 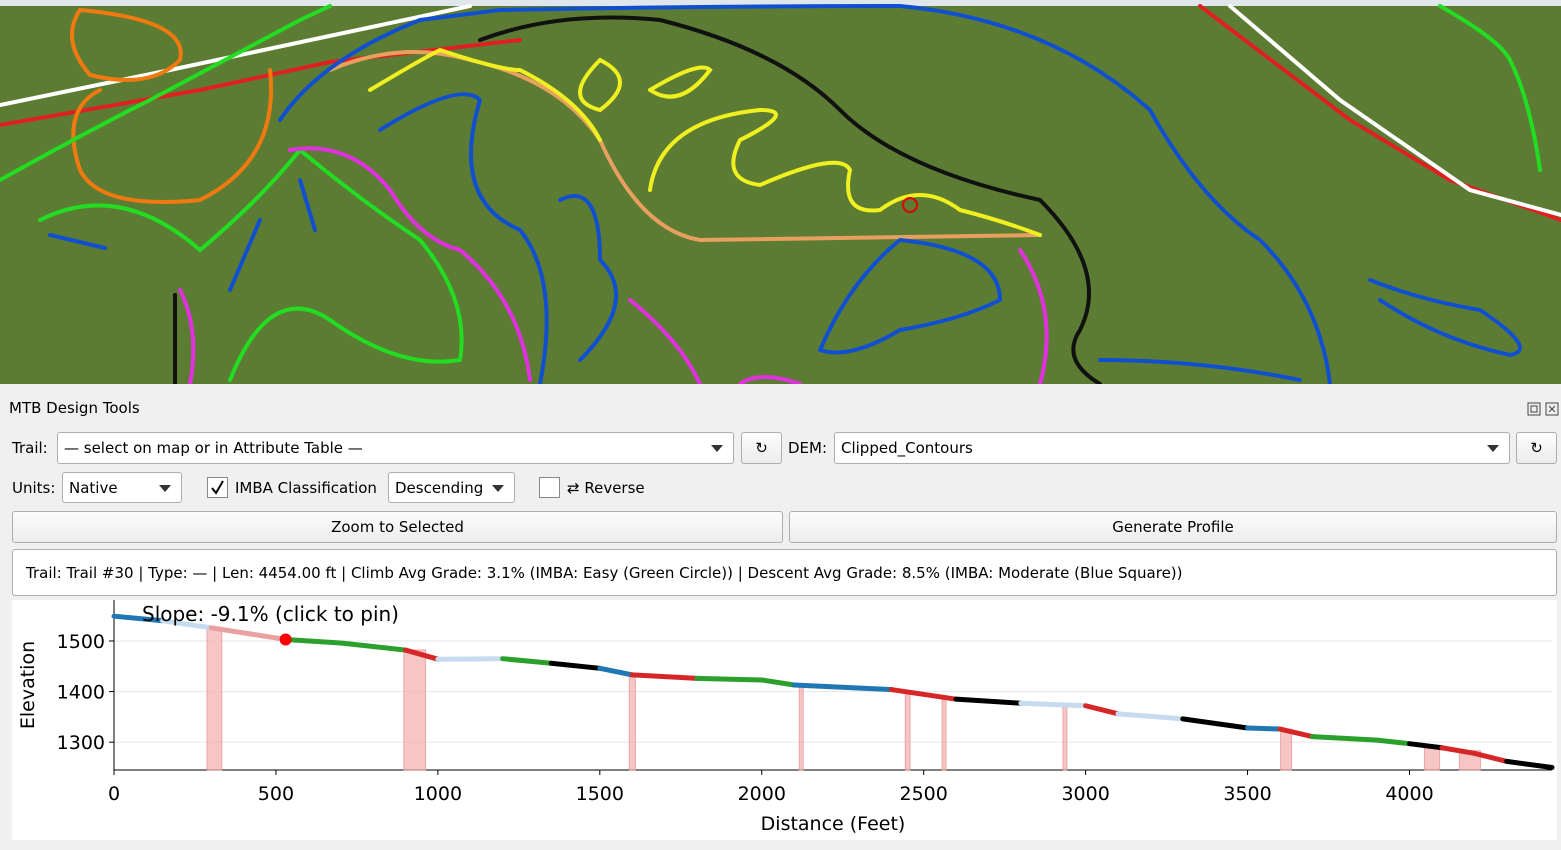 What do you see at coordinates (114, 794) in the screenshot?
I see `x-tick-label: 0` at bounding box center [114, 794].